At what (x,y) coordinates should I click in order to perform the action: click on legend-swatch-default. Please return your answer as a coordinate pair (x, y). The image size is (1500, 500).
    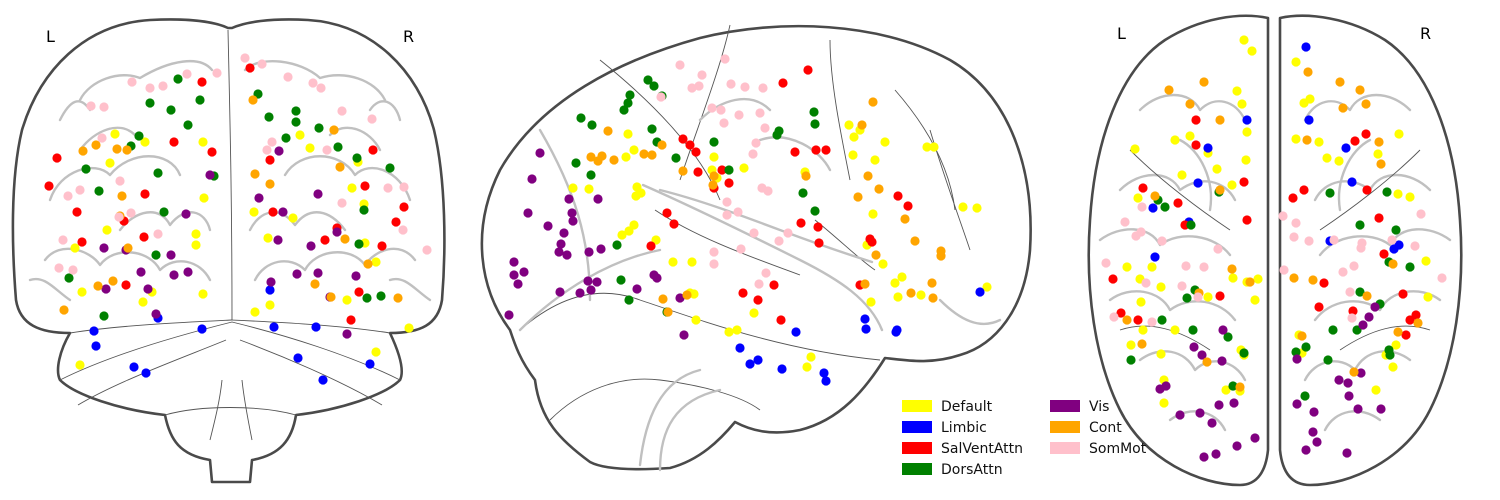
    Looking at the image, I should click on (917, 406).